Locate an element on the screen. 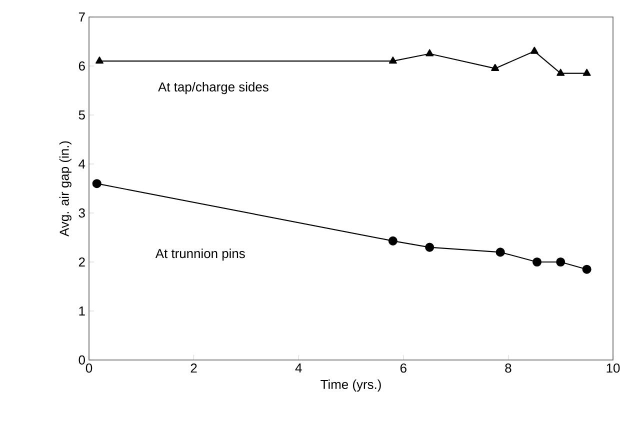  x-tick-label: 2 is located at coordinates (193, 368).